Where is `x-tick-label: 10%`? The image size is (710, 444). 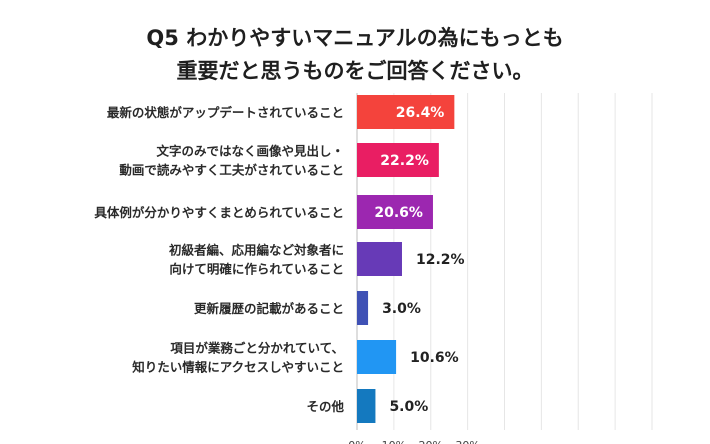
x-tick-label: 10% is located at coordinates (394, 441).